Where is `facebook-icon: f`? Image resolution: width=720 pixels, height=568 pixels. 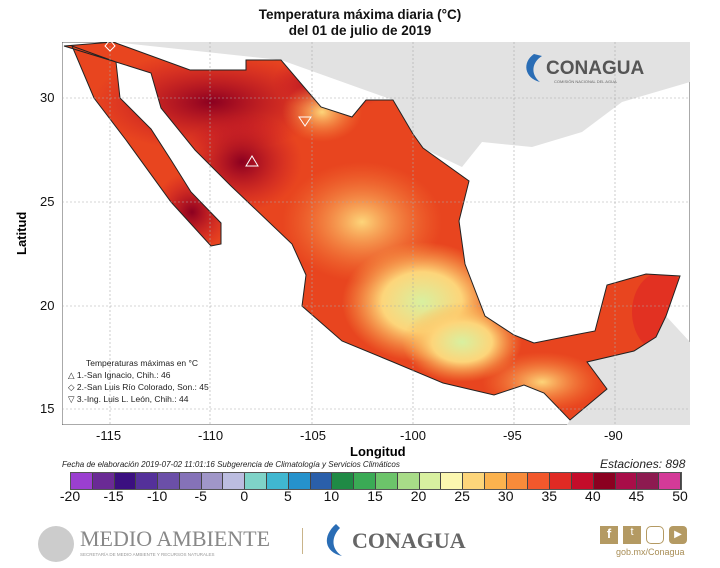
facebook-icon: f is located at coordinates (609, 535).